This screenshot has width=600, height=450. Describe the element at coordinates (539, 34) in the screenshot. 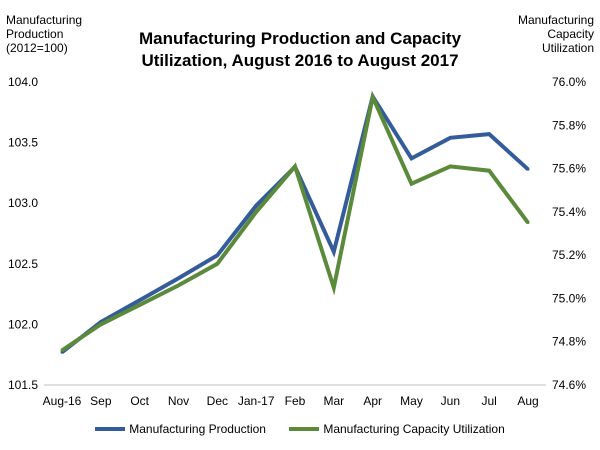

I see `right-axis-title: Manufacturing Capacity Utilization` at that location.